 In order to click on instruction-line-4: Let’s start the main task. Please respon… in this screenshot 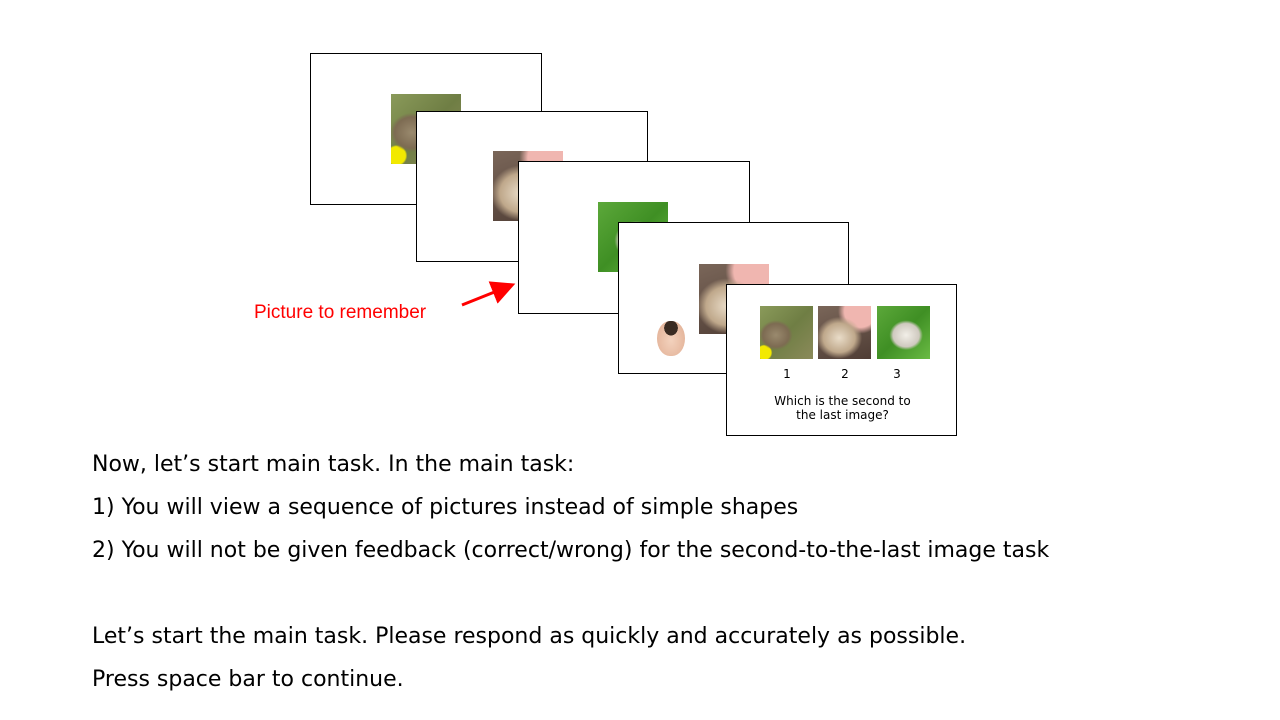, I will do `click(529, 636)`.